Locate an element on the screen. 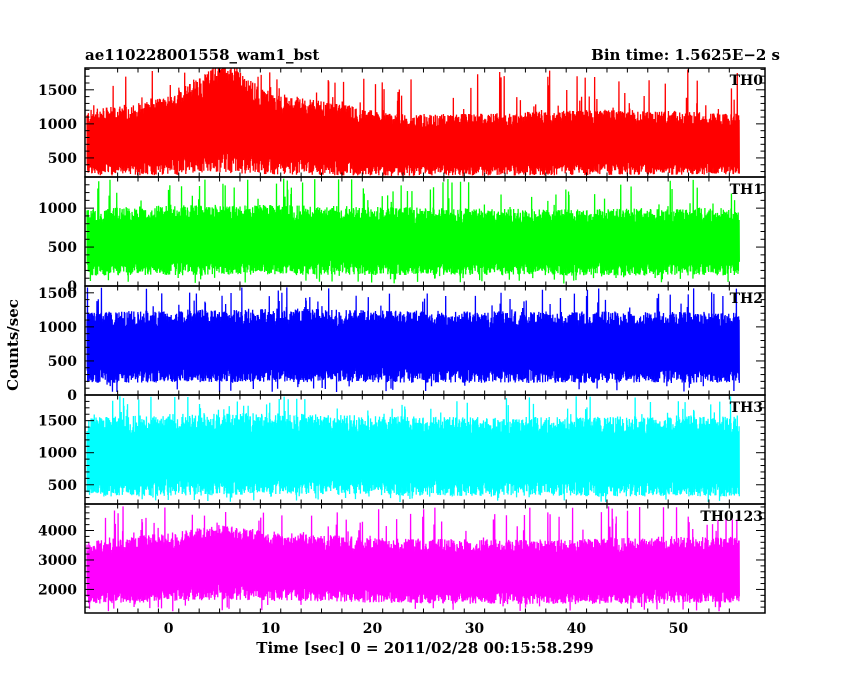  series-line-th0 is located at coordinates (413, 122).